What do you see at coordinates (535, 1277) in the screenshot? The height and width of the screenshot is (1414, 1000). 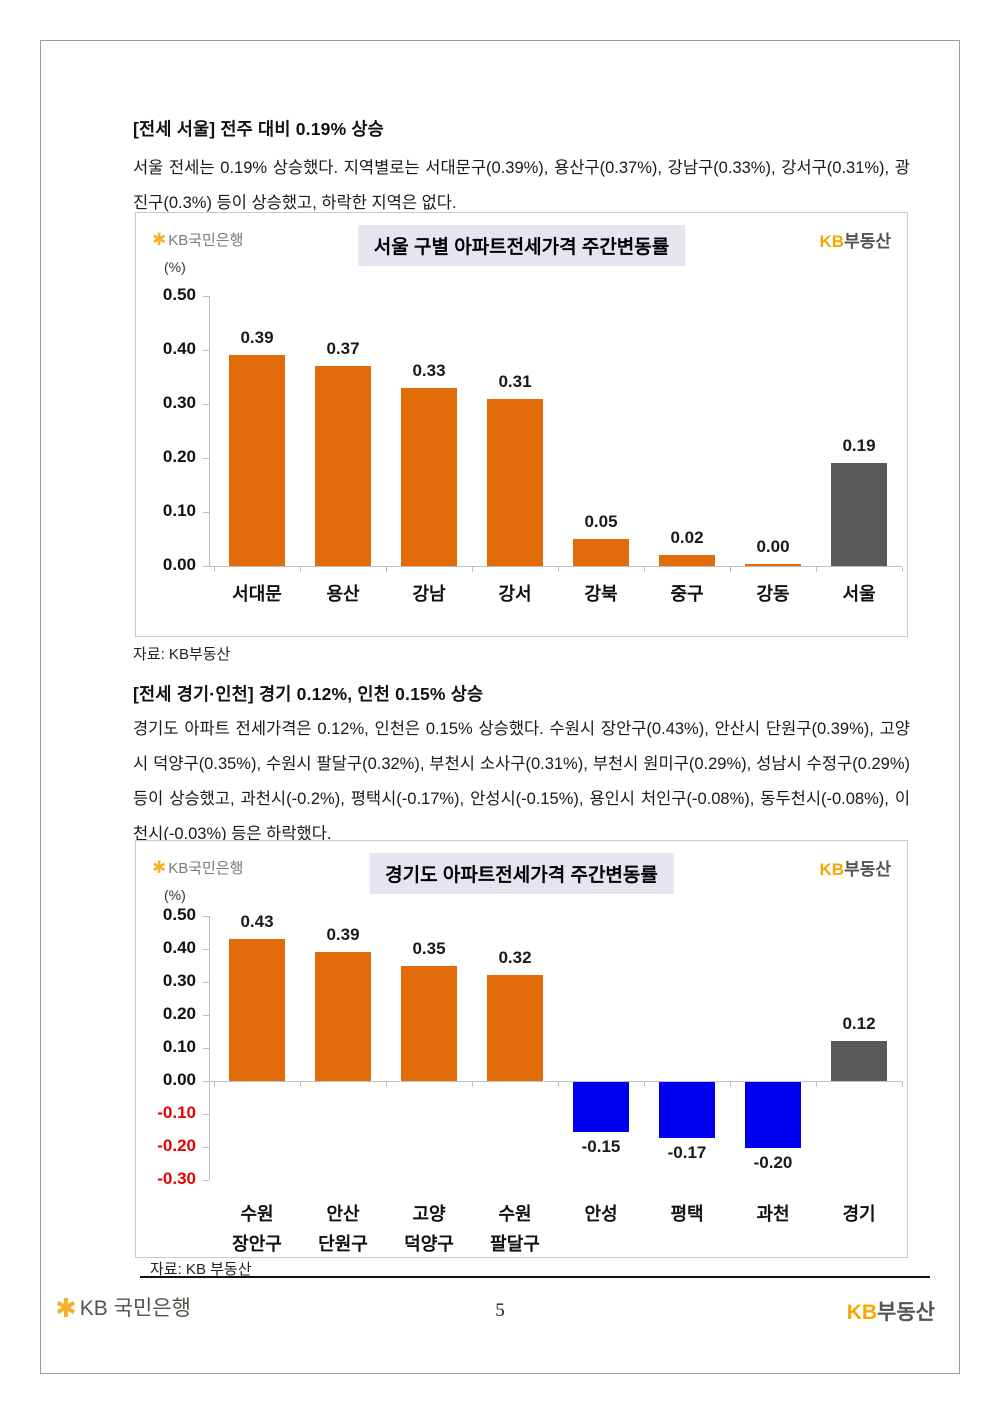 I see `footer-rule` at bounding box center [535, 1277].